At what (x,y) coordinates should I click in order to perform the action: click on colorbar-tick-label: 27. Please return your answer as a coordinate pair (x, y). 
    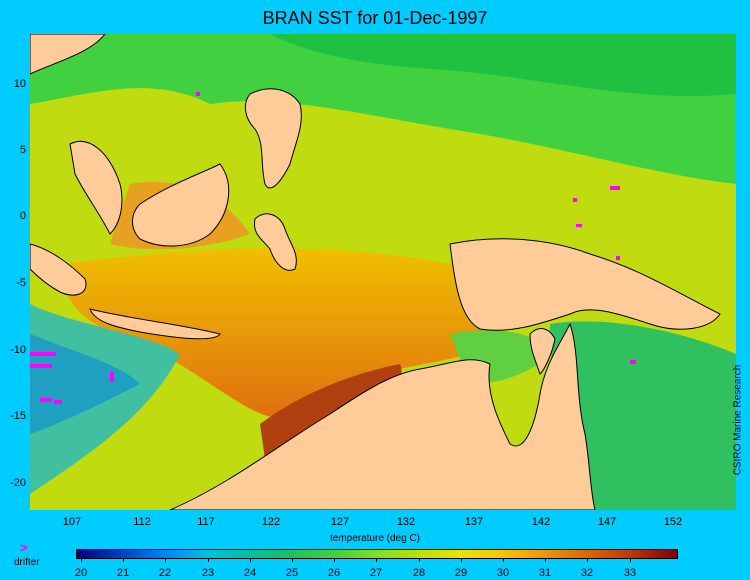
    Looking at the image, I should click on (376, 573).